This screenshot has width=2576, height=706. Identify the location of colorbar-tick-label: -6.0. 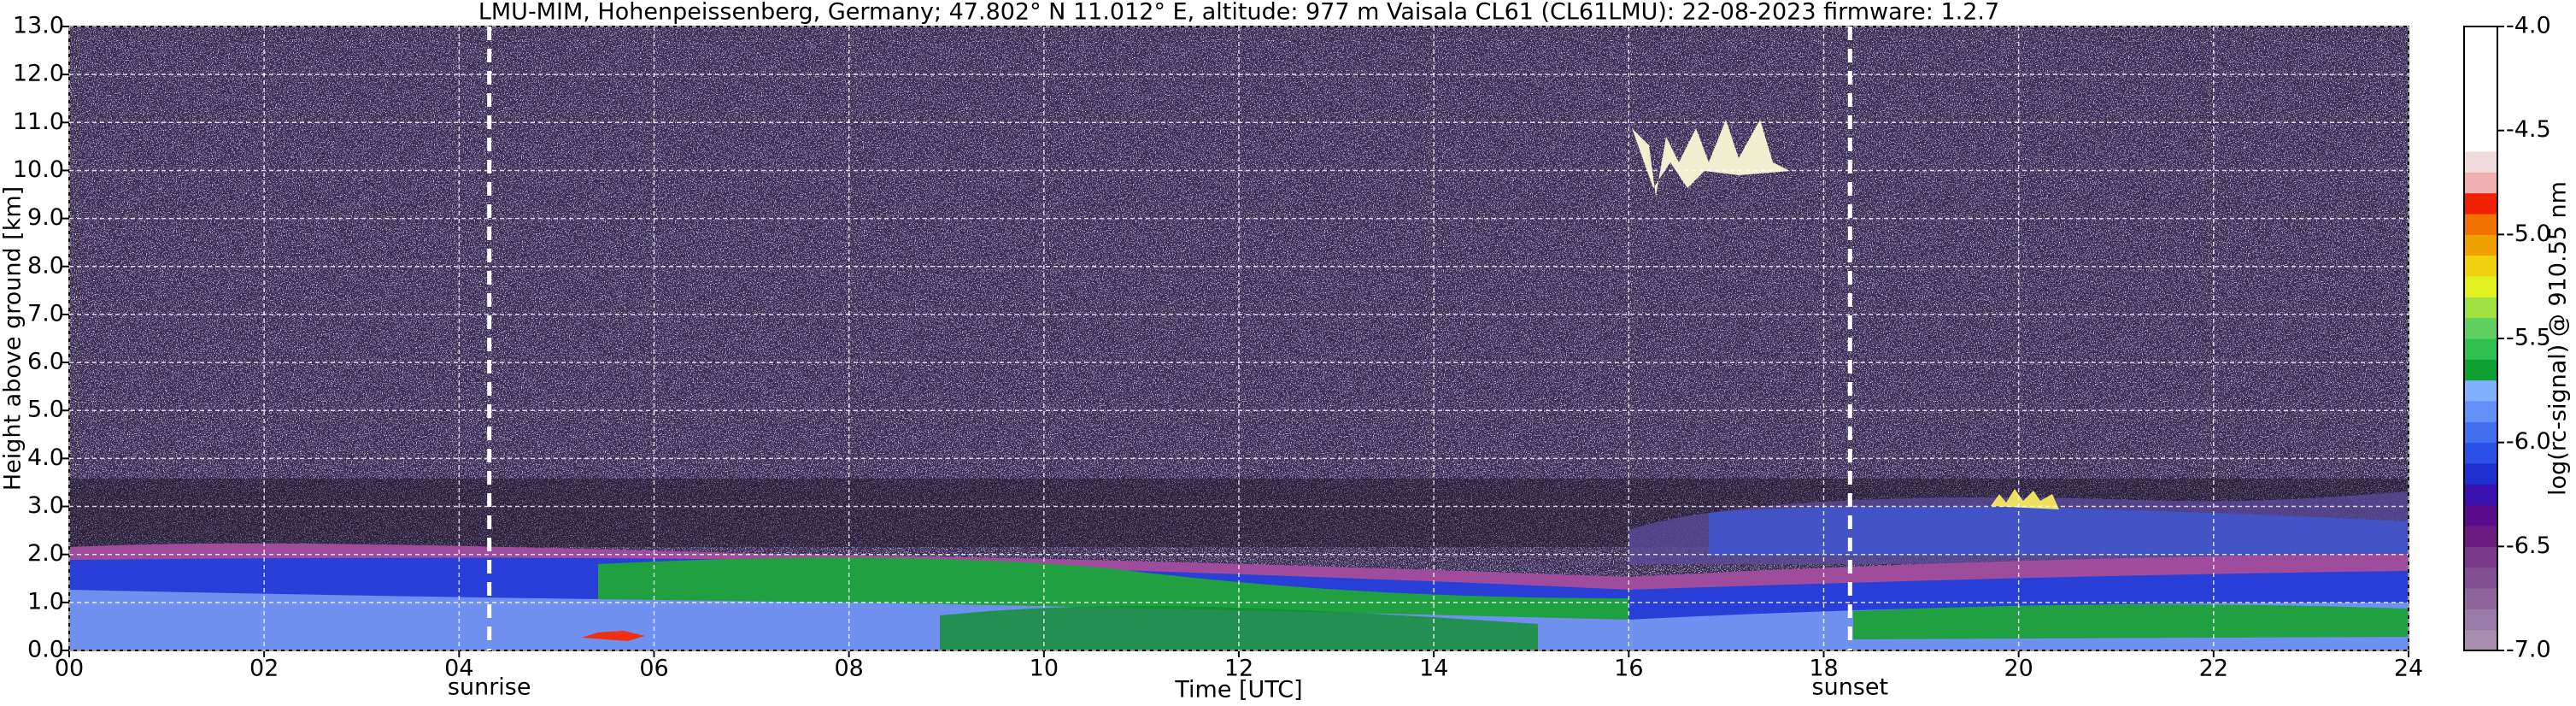
(2528, 441).